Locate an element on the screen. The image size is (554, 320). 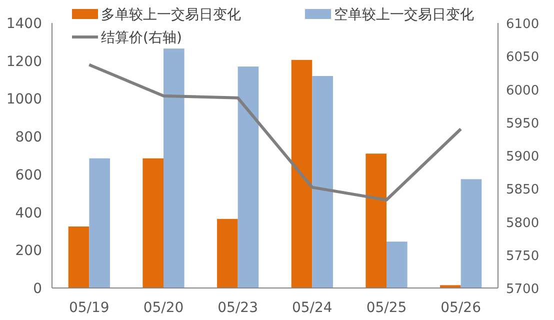
legend-label: 多单较上一交易日变化 is located at coordinates (171, 15).